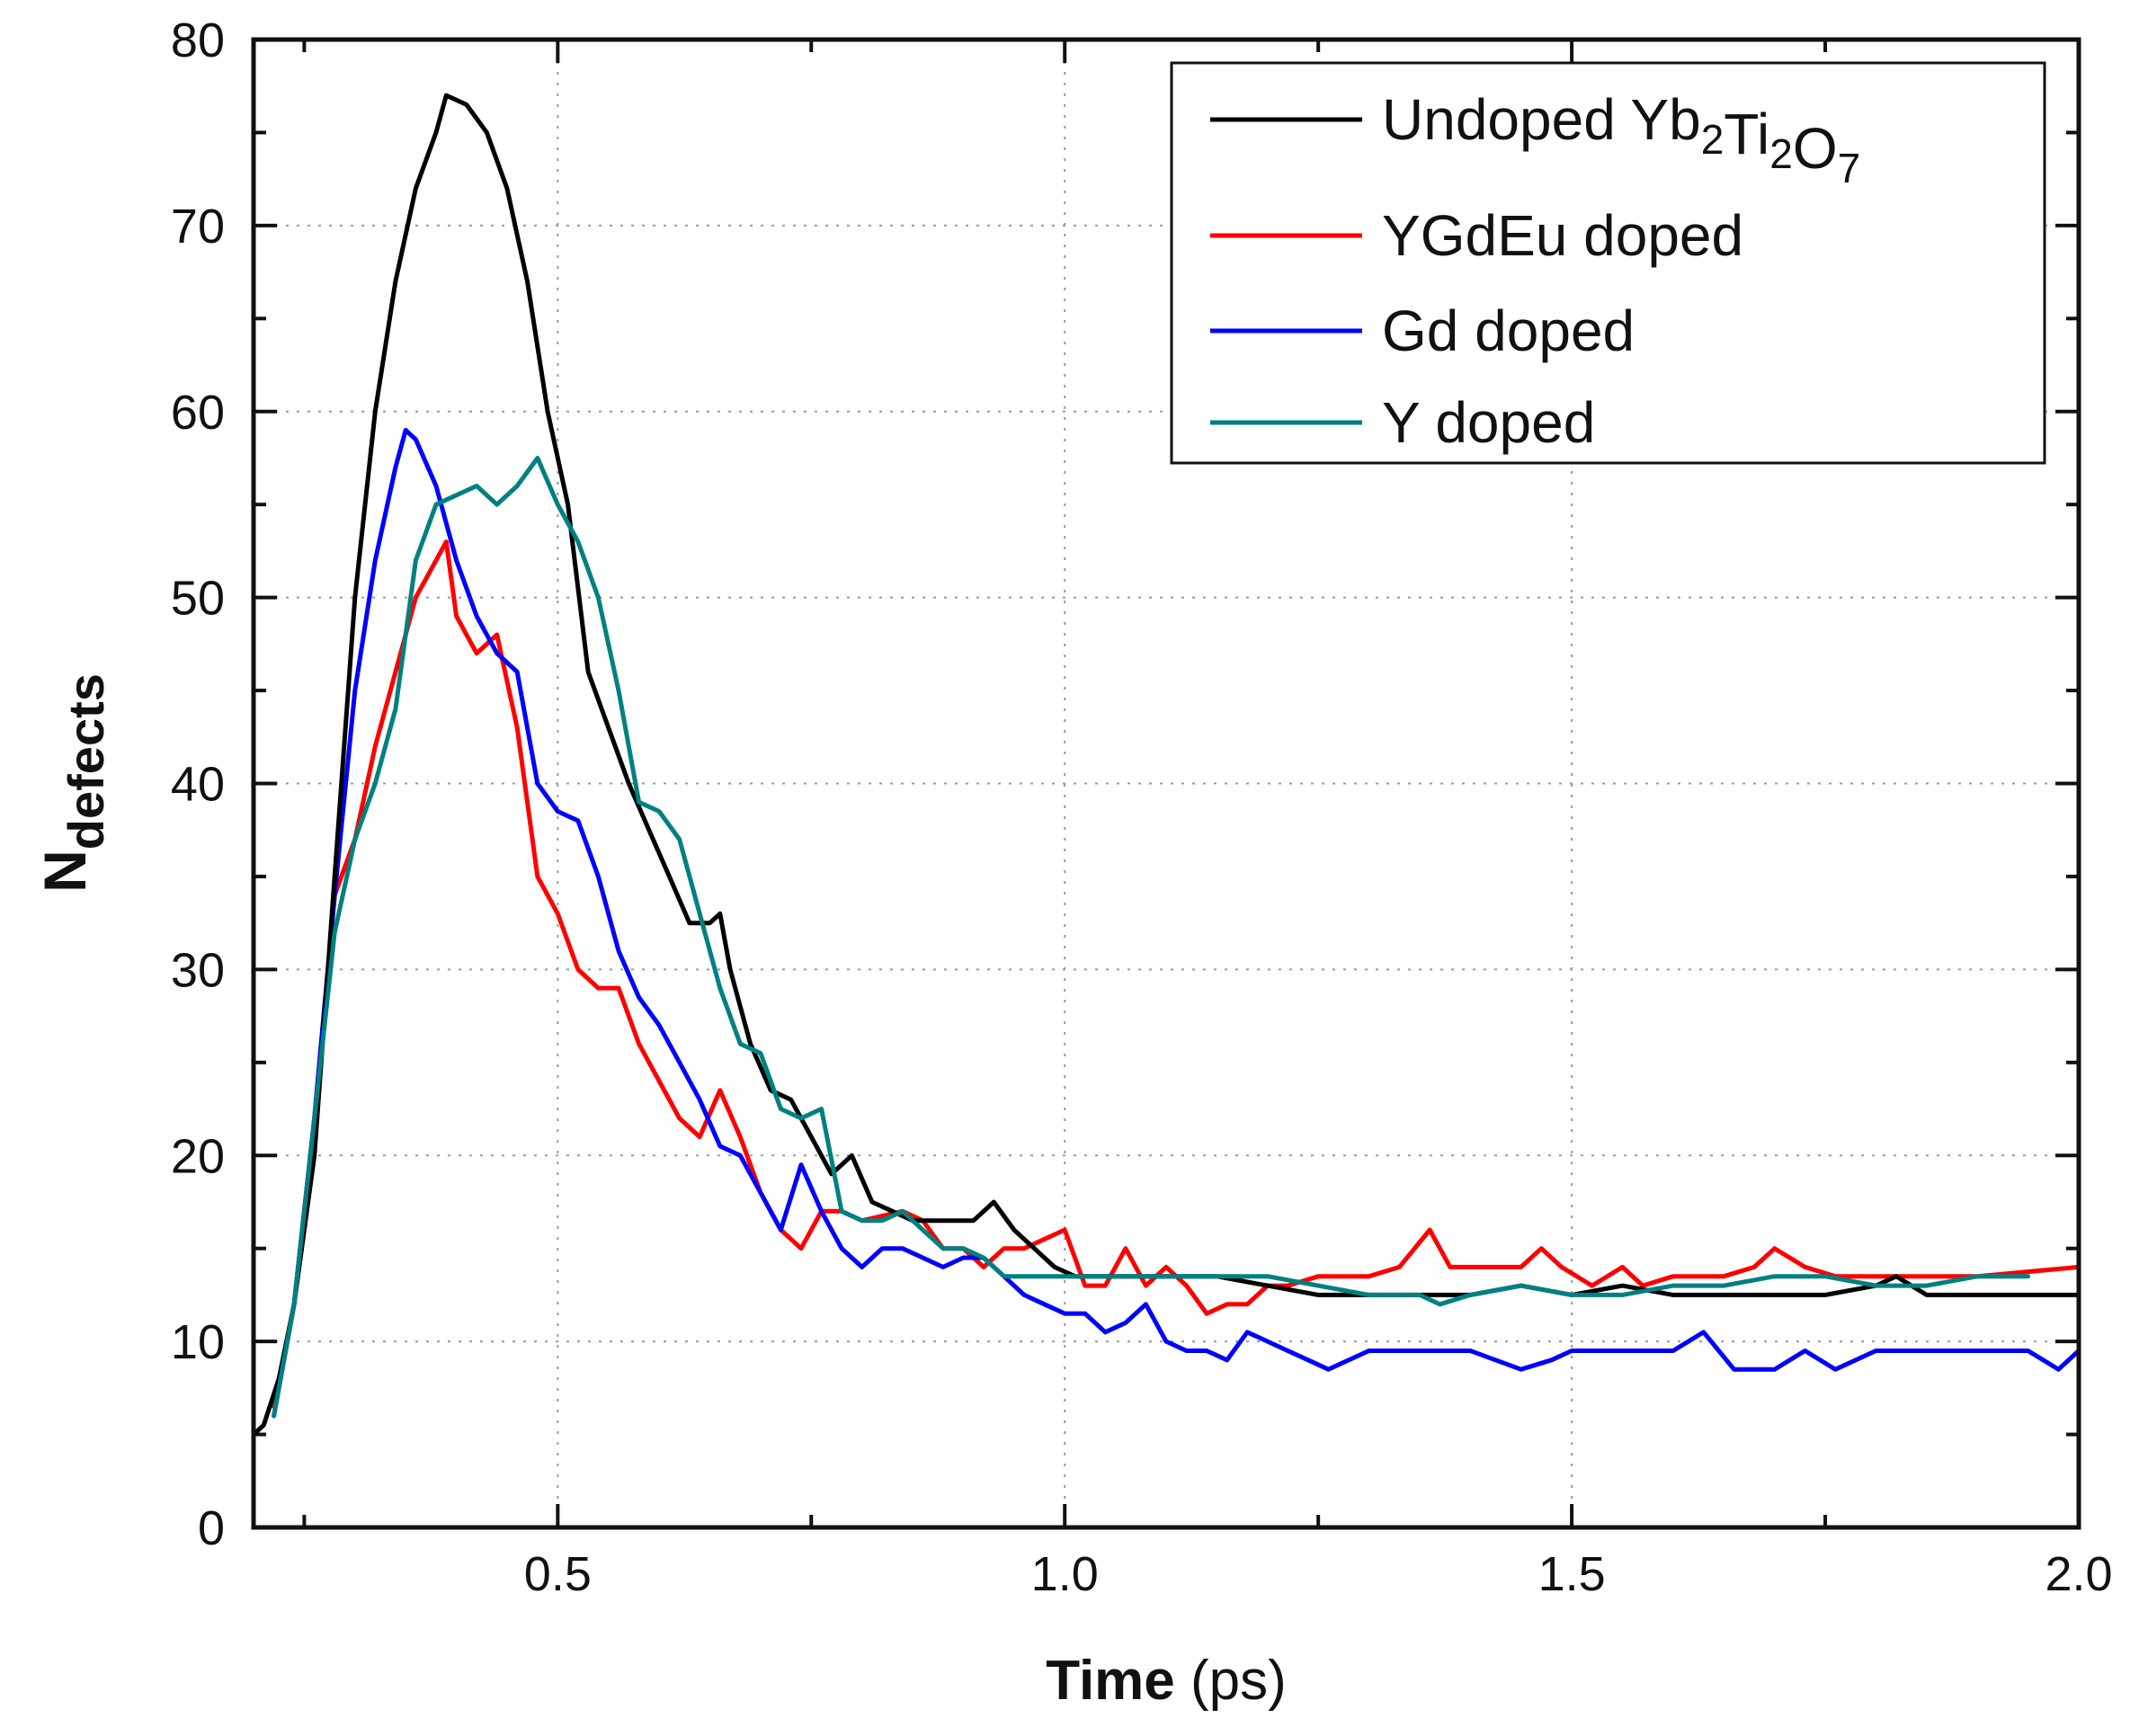 This screenshot has width=2139, height=1736. Describe the element at coordinates (1231, 1681) in the screenshot. I see `x-axis-title-unit: (ps)` at that location.